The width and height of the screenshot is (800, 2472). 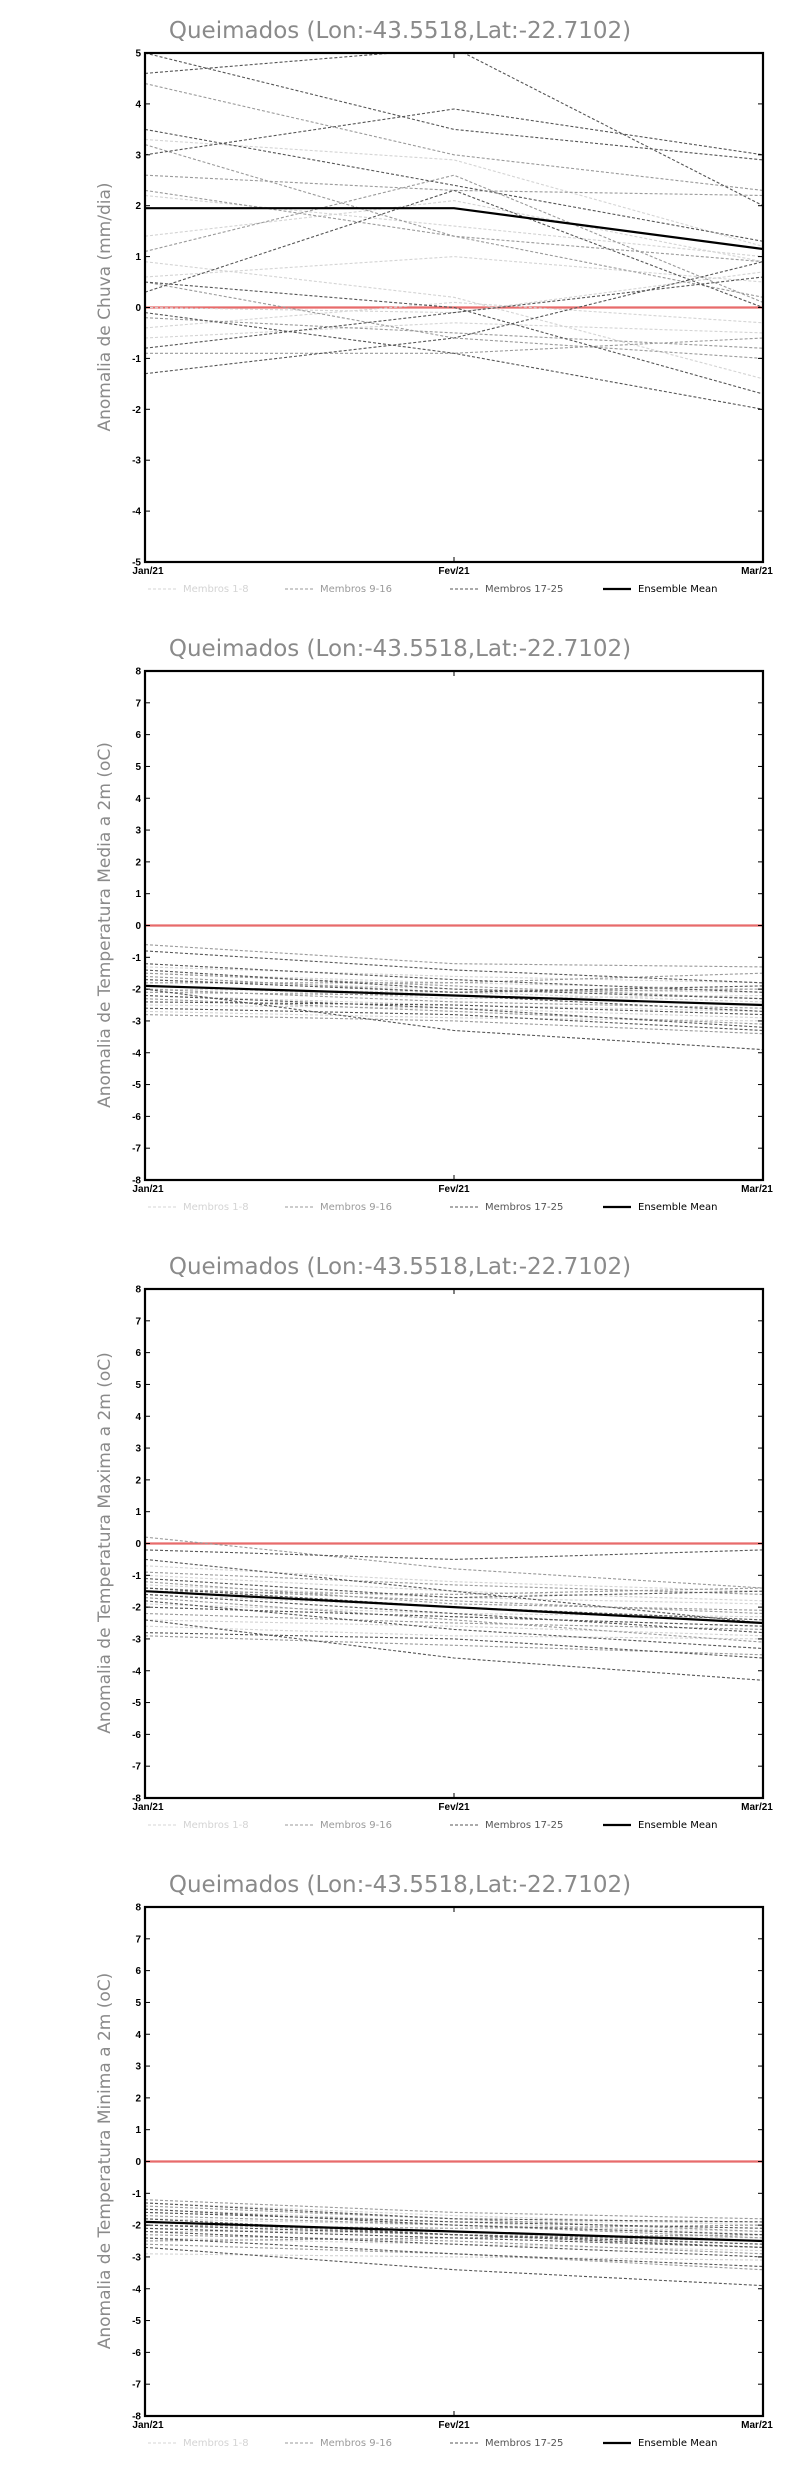 I want to click on y-tick-label: -2, so click(x=136, y=990).